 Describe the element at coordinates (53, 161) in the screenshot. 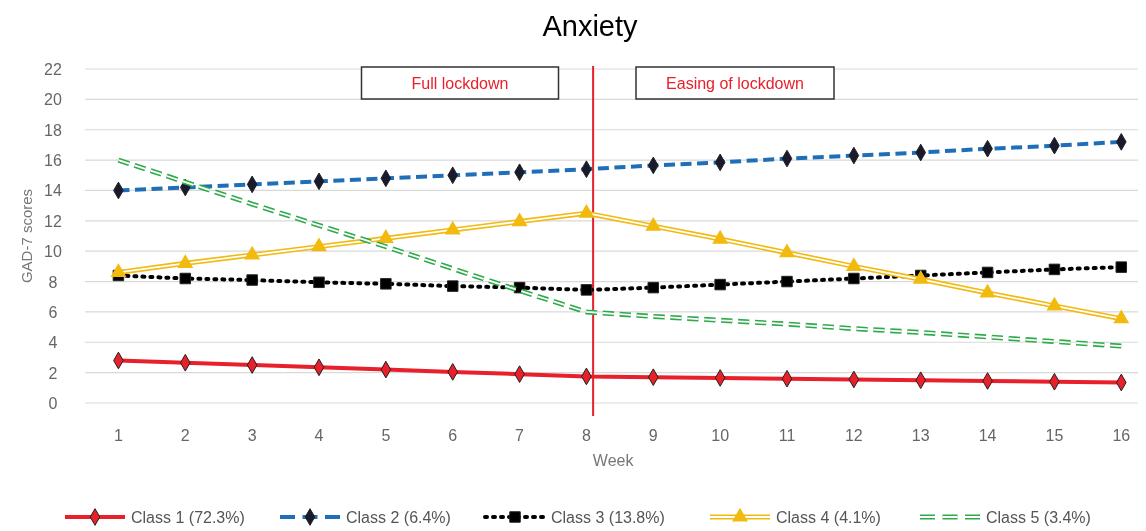

I see `y-tick-label: 16` at that location.